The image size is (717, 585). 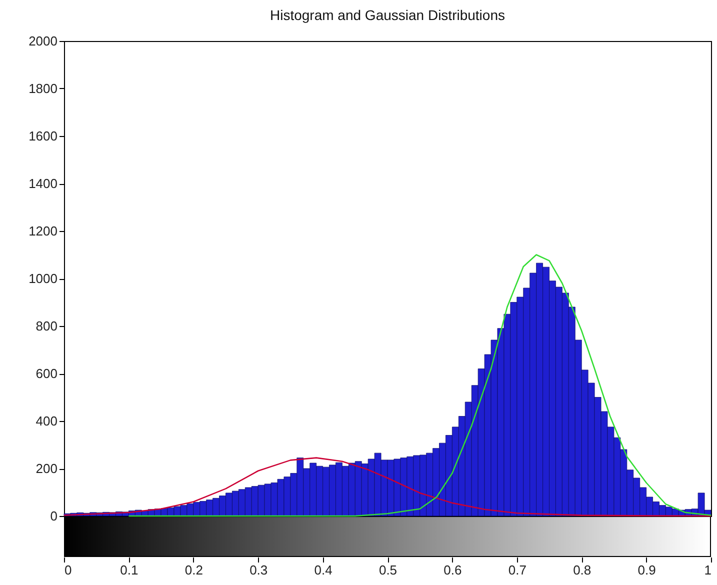 I want to click on x-tick-label: 1, so click(x=708, y=570).